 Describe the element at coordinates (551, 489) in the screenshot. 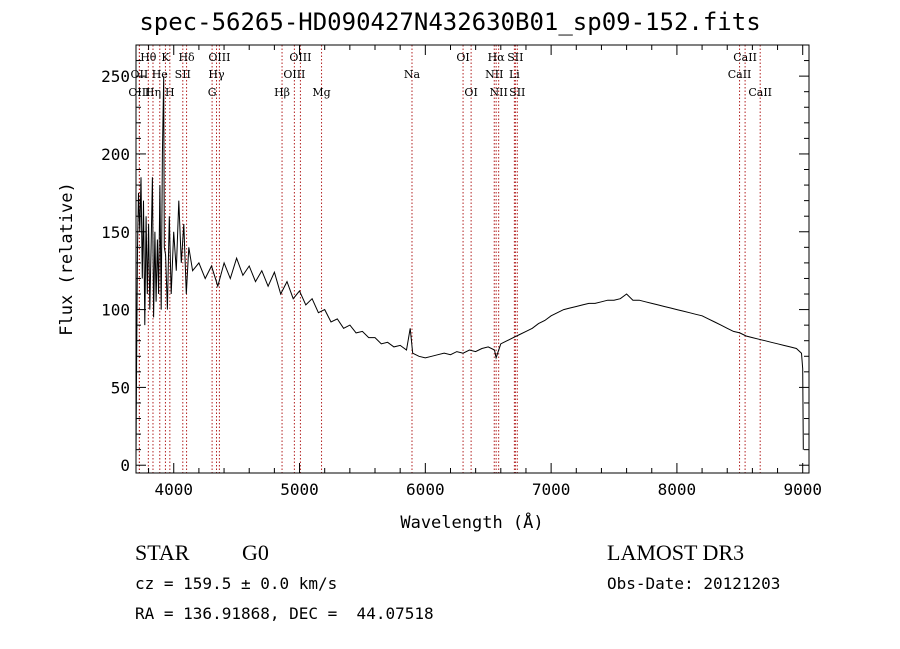

I see `x-tick-label: 7000` at that location.